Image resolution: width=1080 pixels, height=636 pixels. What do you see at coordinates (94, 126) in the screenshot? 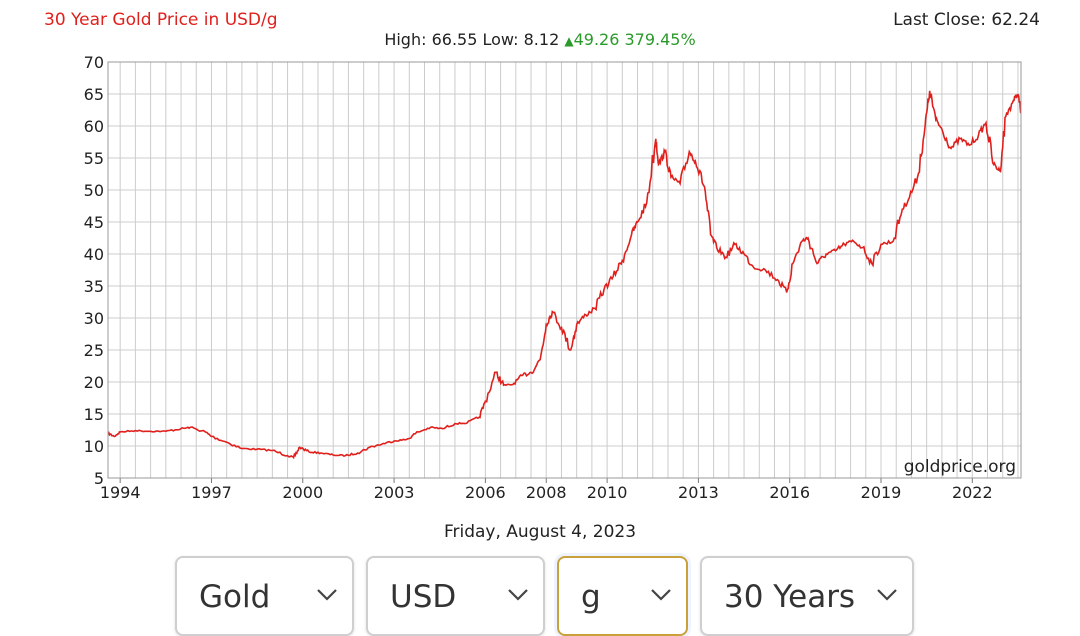
I see `y-tick-label: 60` at bounding box center [94, 126].